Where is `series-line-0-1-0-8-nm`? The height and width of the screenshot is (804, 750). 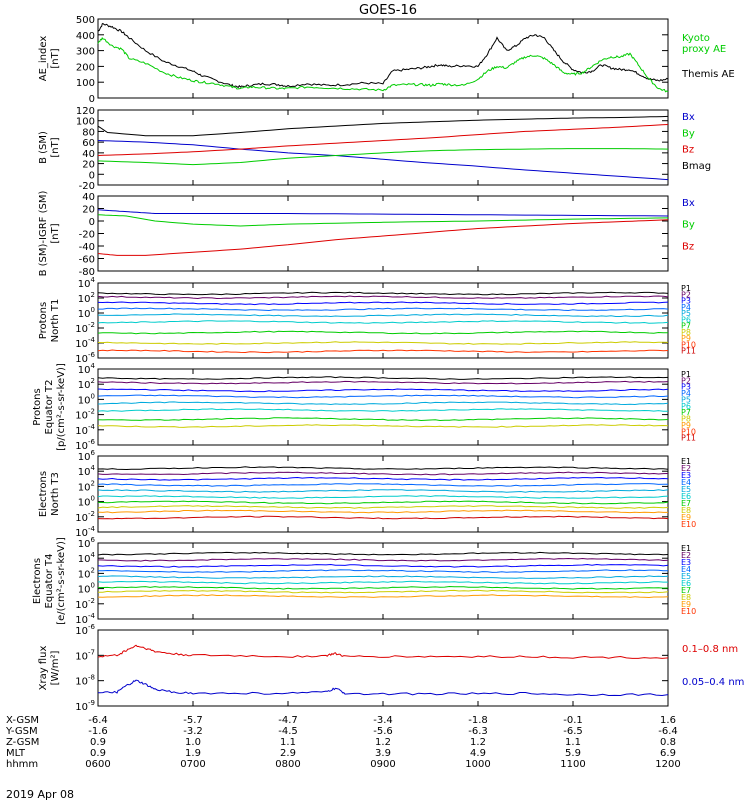 series-line-0-1-0-8-nm is located at coordinates (383, 651).